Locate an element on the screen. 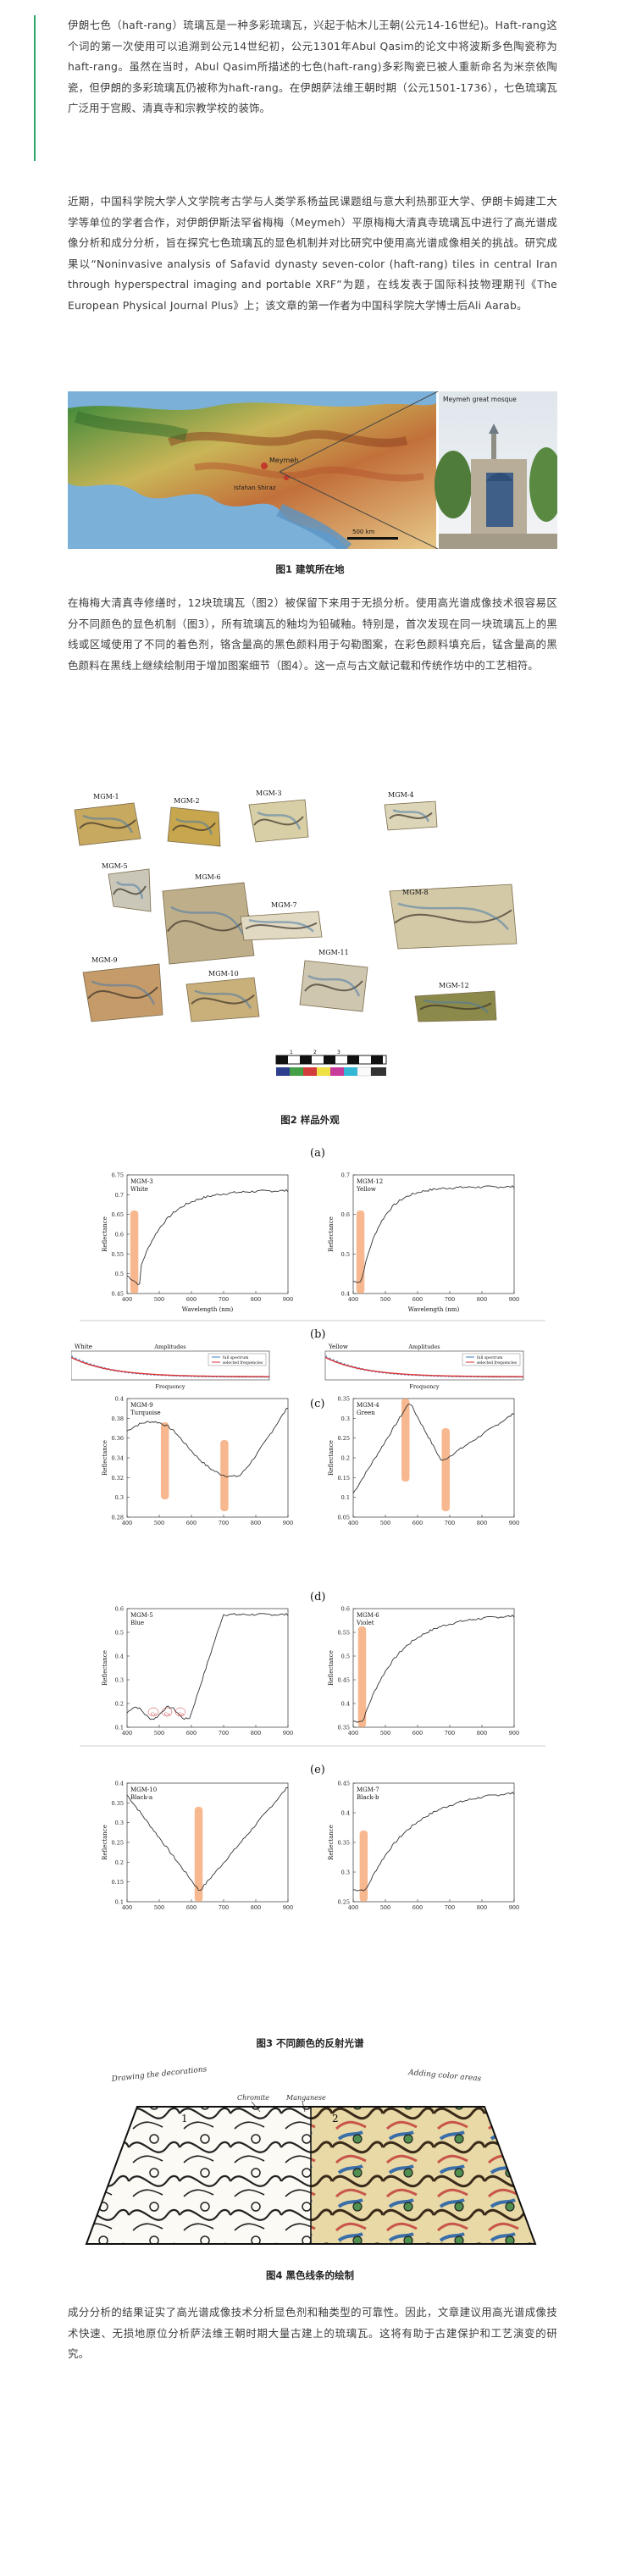 This screenshot has height=2576, width=620. tile-sample: MGM-4 is located at coordinates (411, 811).